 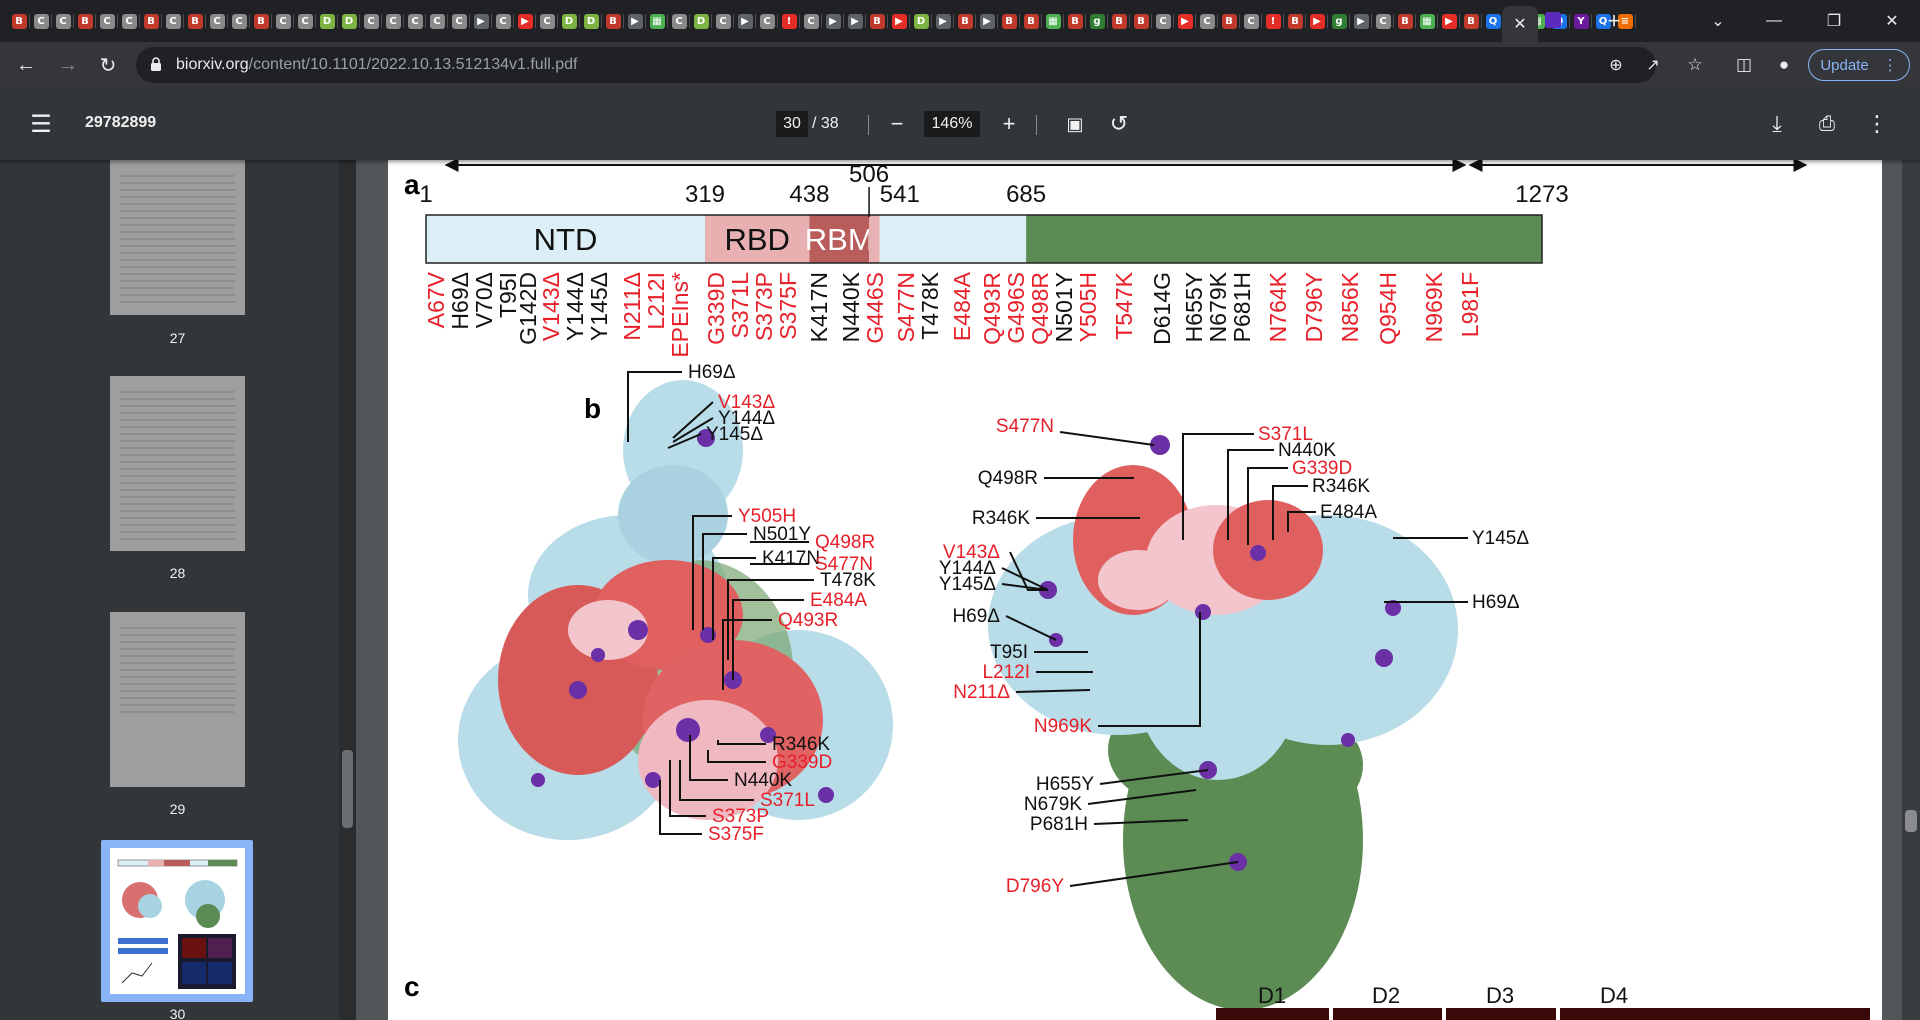 I want to click on share-icon: ↗, so click(x=1653, y=65).